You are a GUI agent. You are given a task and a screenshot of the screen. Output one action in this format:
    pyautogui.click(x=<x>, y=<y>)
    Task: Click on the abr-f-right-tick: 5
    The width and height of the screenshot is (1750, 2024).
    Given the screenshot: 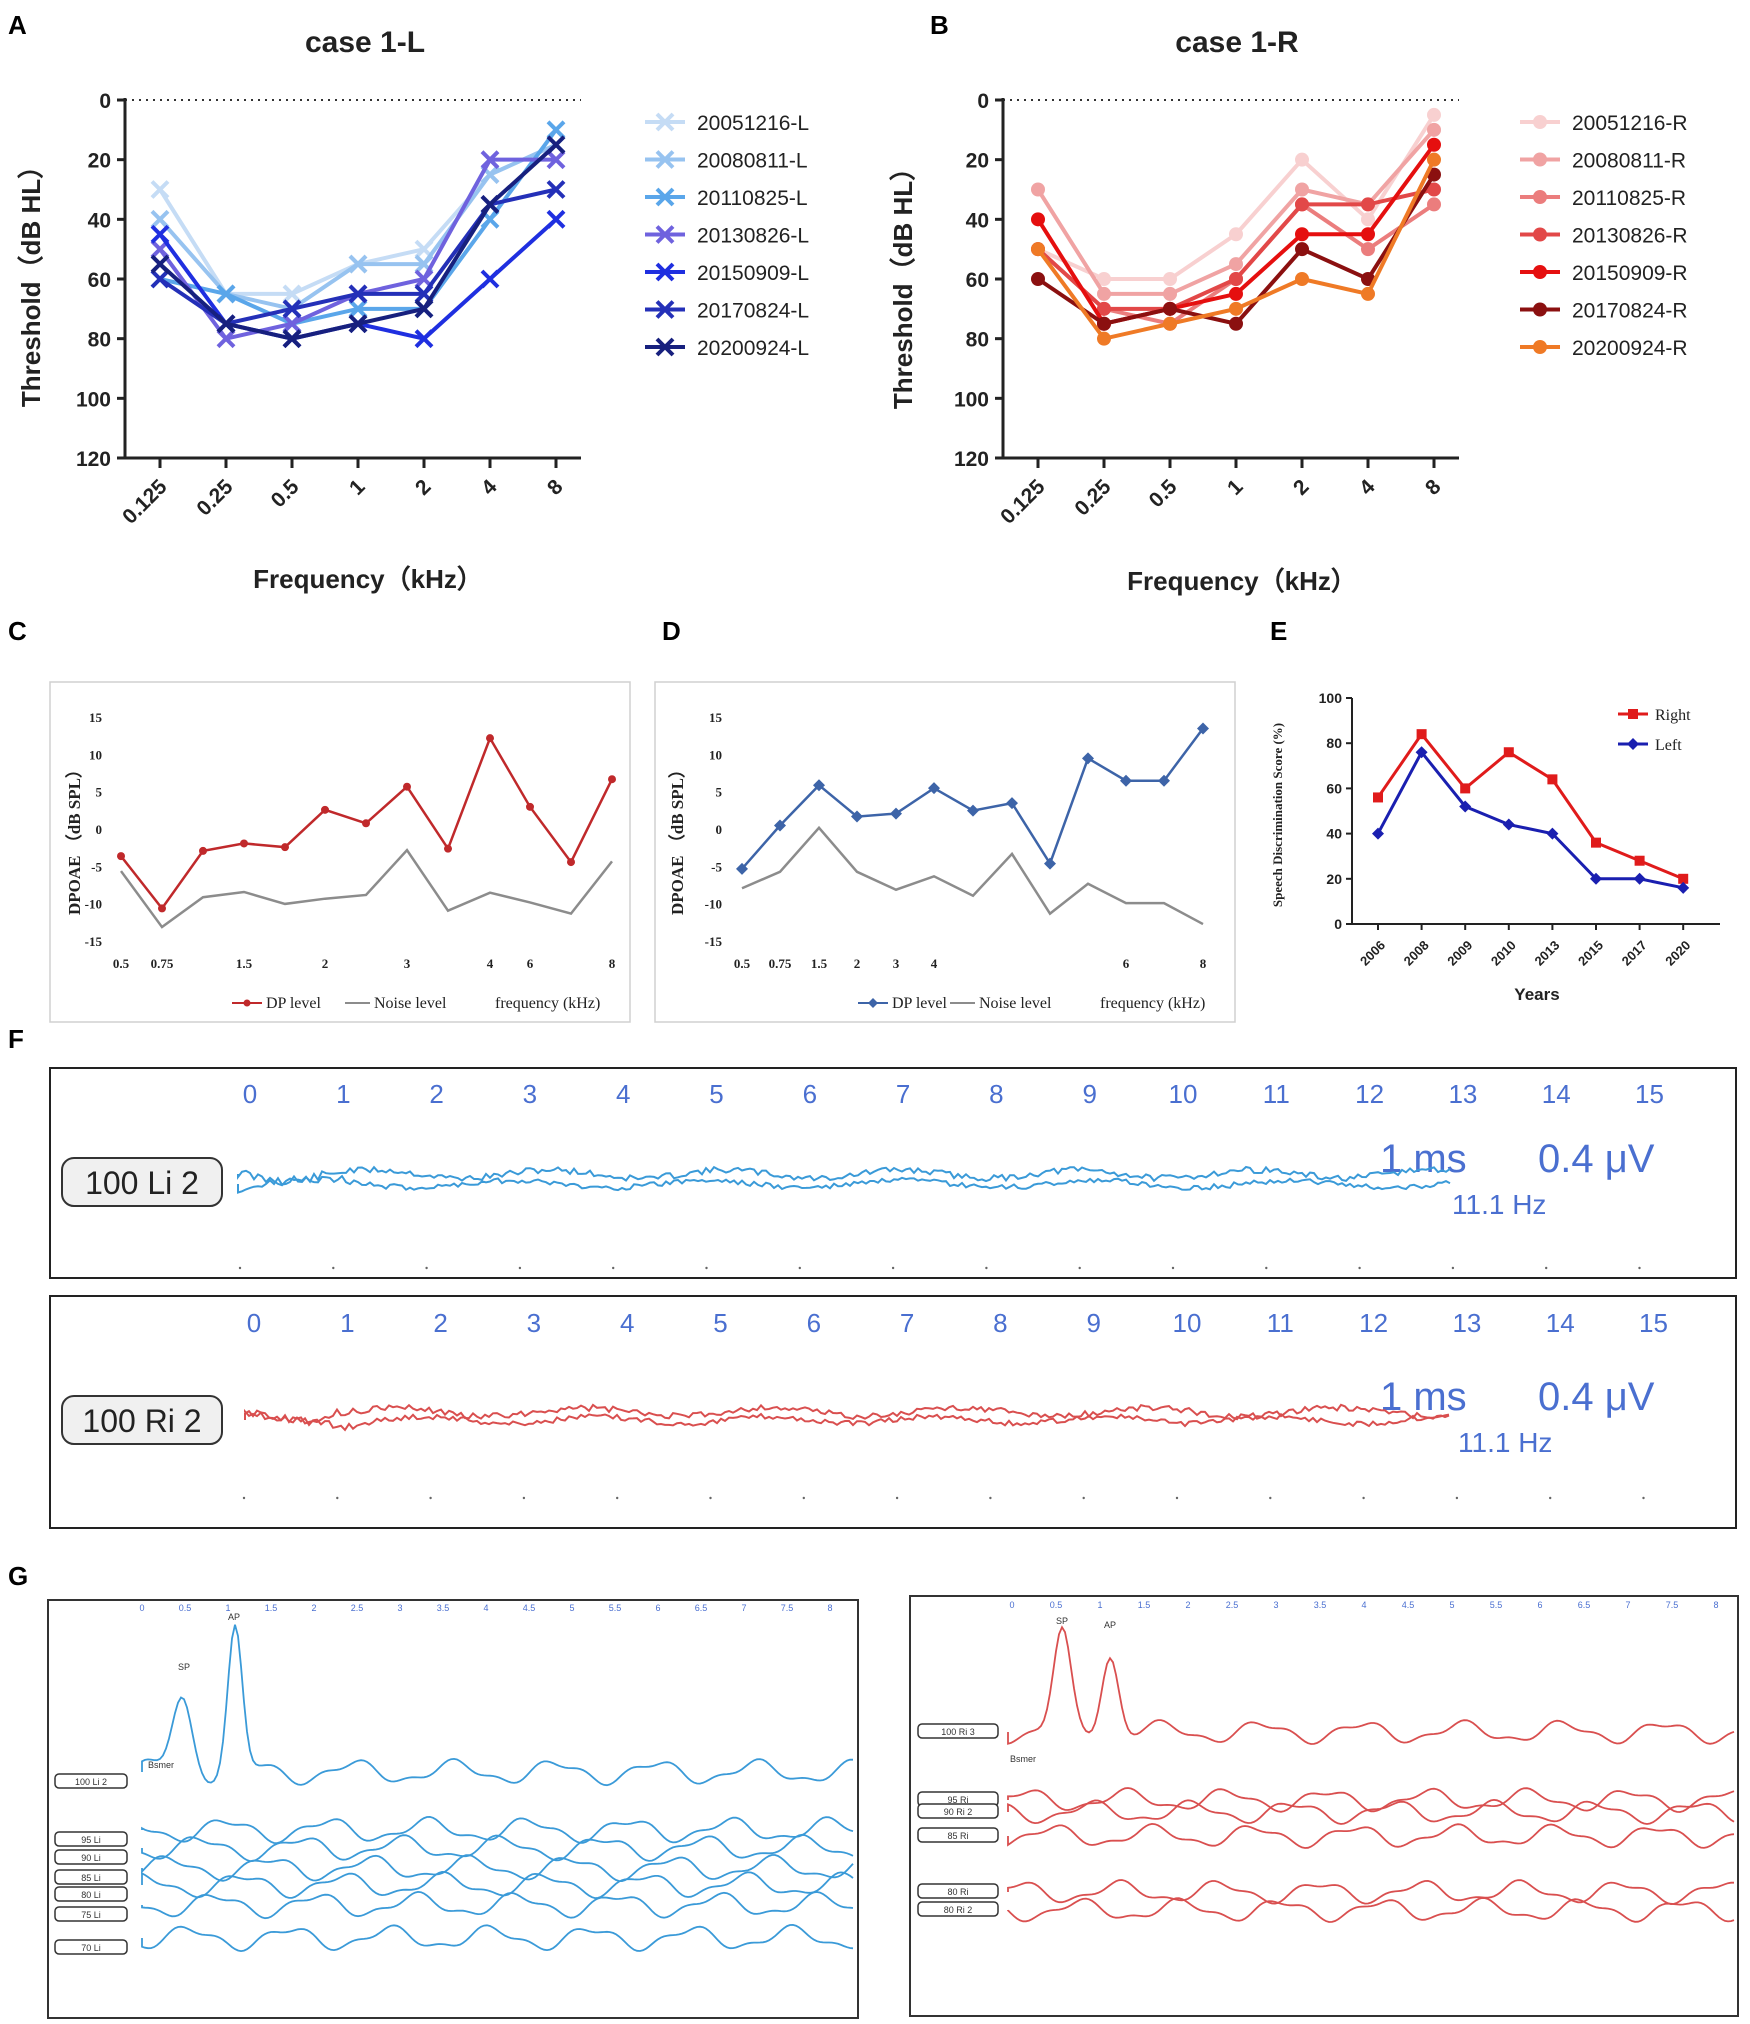 What is the action you would take?
    pyautogui.click(x=720, y=1323)
    